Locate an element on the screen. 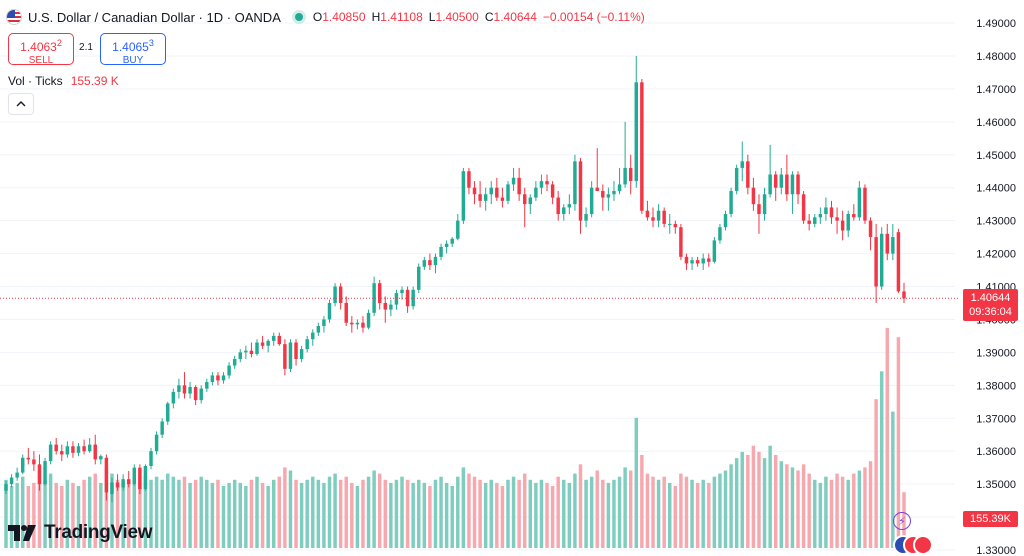  sell-price: 1.4063 is located at coordinates (38, 47).